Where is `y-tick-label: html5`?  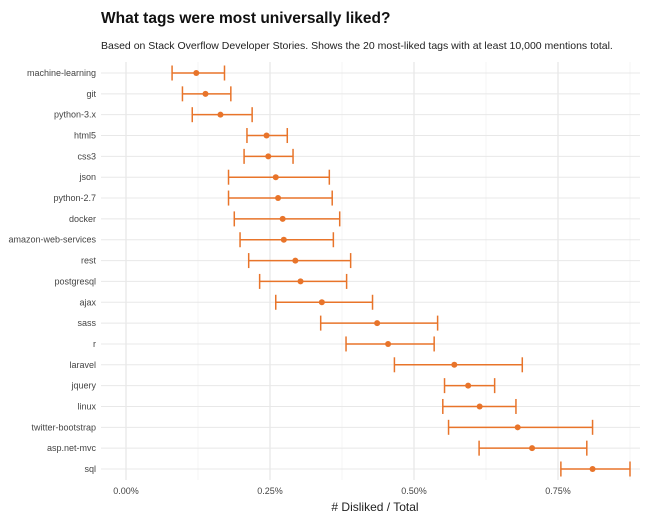
y-tick-label: html5 is located at coordinates (85, 136).